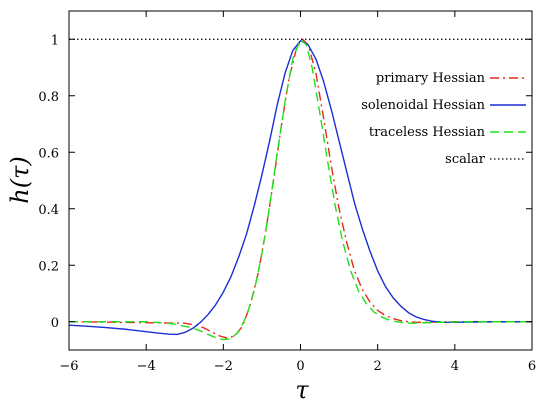 This screenshot has height=409, width=545. I want to click on legend-label-scalar: scalar, so click(465, 159).